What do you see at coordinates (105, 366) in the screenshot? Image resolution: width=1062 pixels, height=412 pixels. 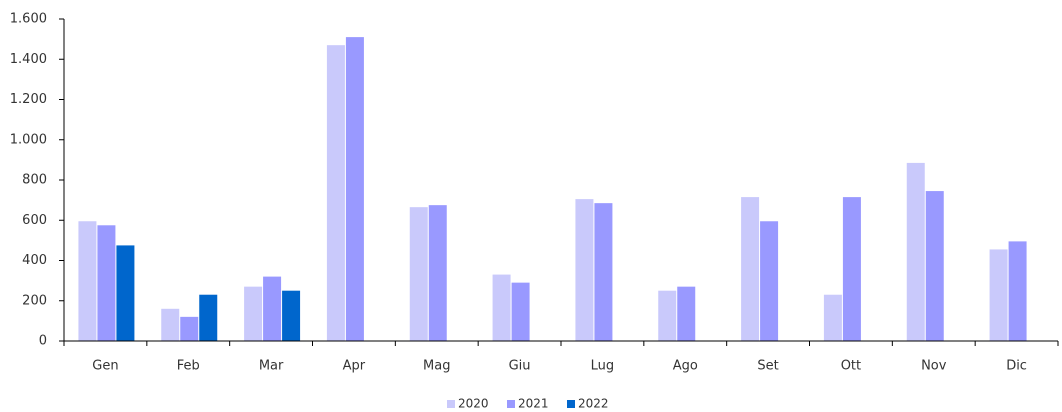 I see `x-tick-label: Gen` at bounding box center [105, 366].